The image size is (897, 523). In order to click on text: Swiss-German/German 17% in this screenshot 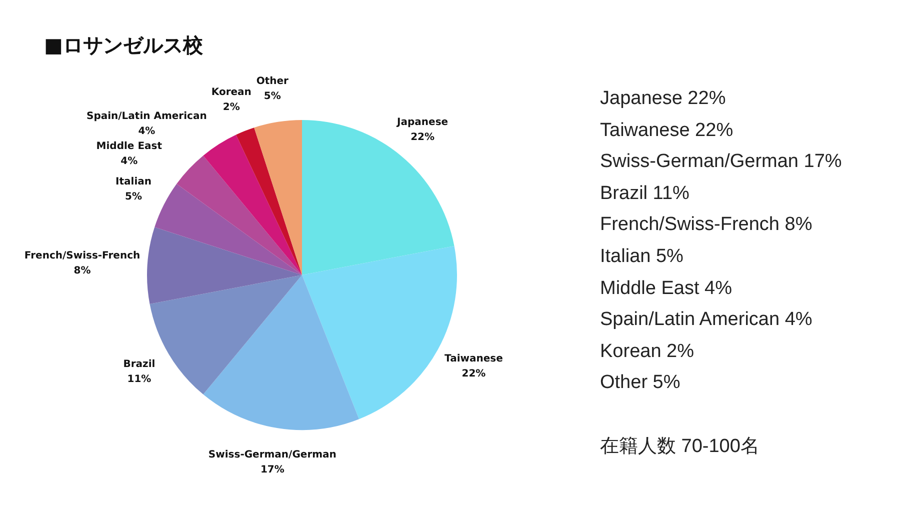, I will do `click(721, 162)`.